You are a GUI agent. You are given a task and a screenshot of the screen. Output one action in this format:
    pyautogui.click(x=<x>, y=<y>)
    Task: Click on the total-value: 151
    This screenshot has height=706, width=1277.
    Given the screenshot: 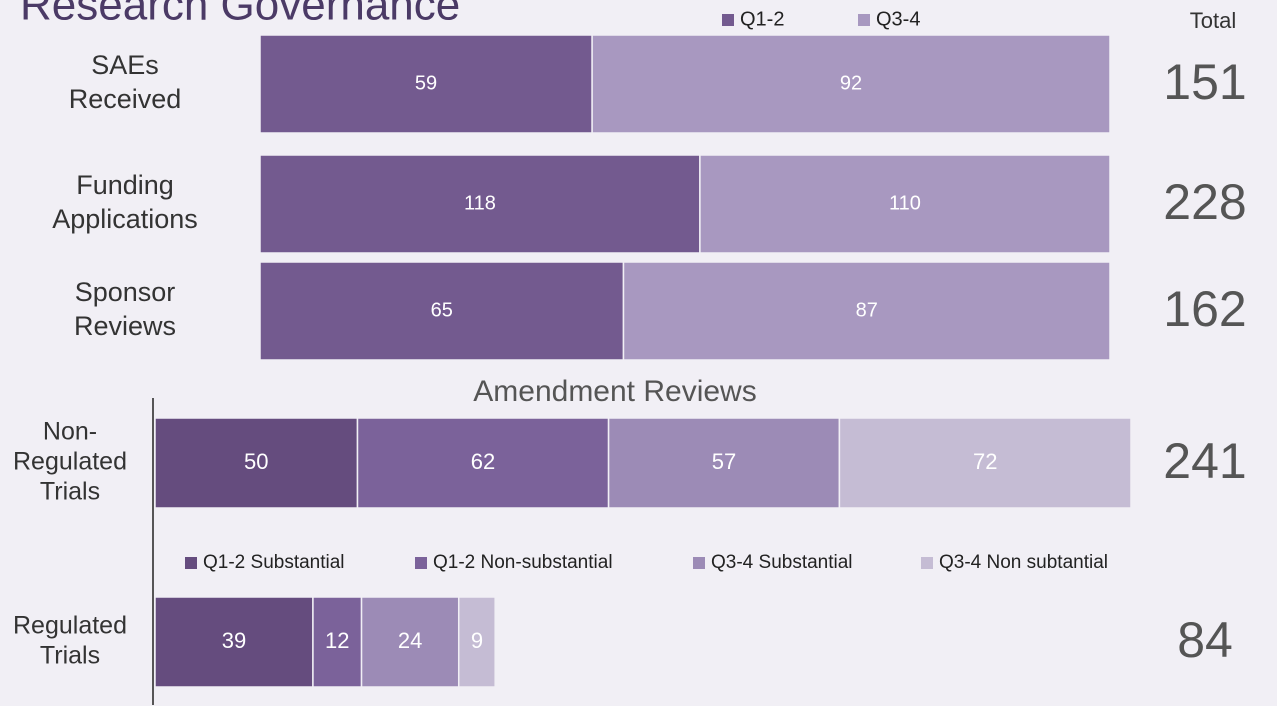 What is the action you would take?
    pyautogui.click(x=1204, y=82)
    